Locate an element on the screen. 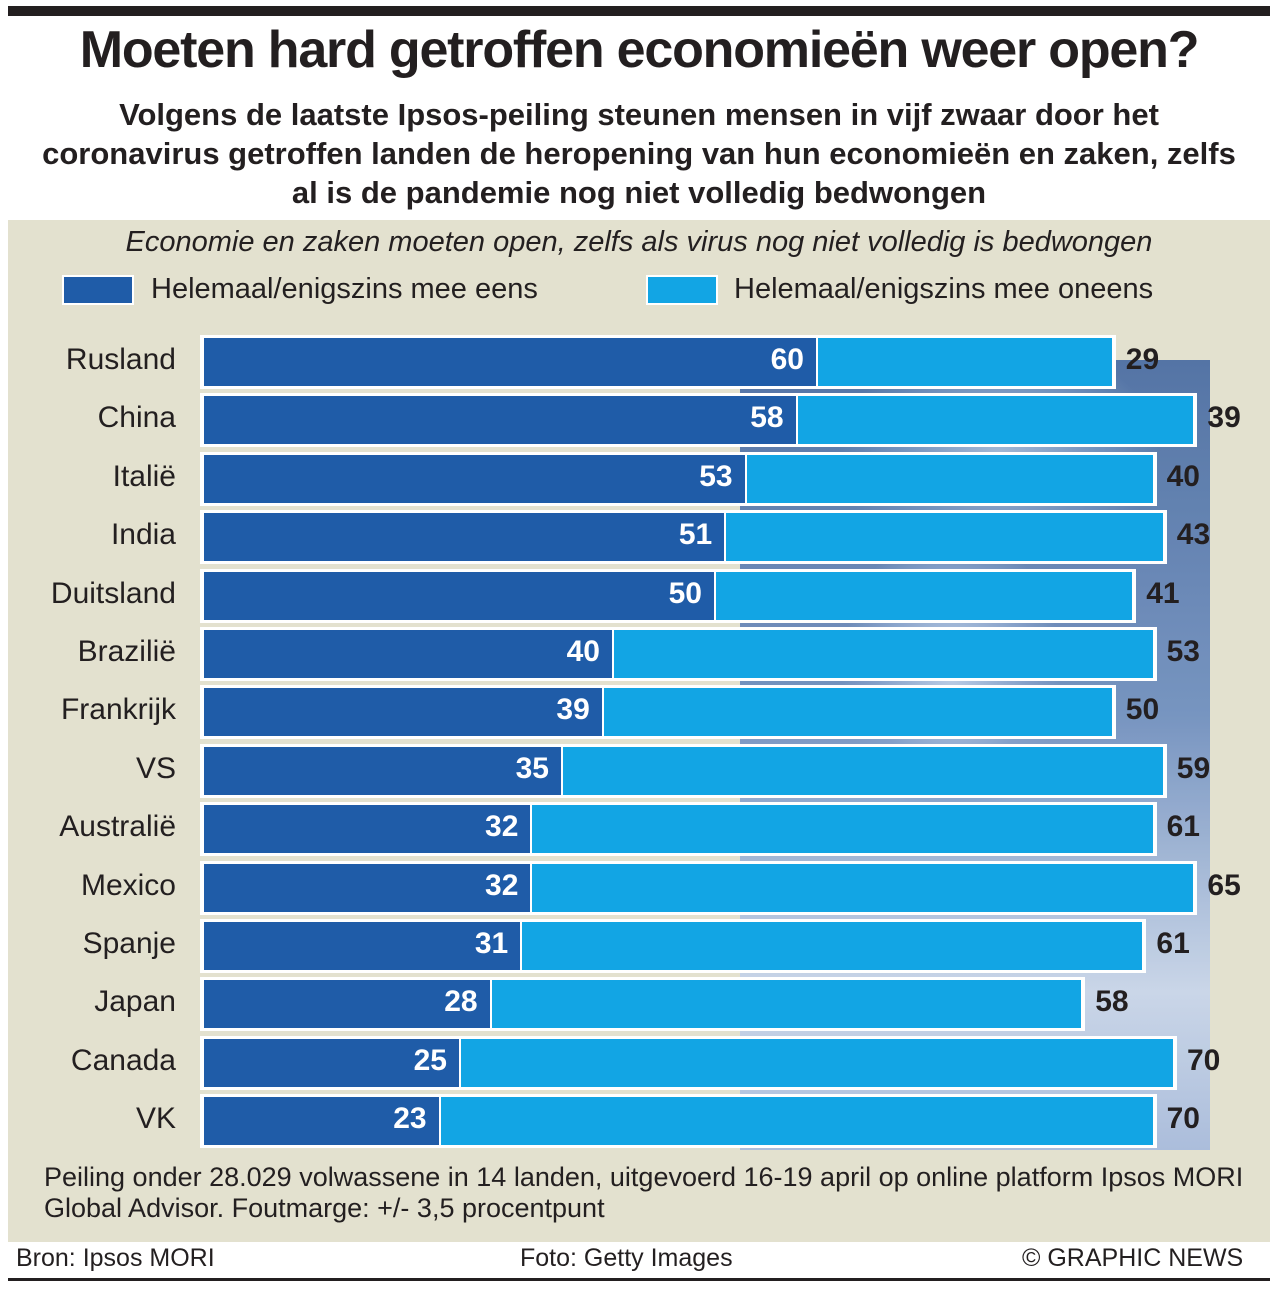 The width and height of the screenshot is (1278, 1290). value-label-disagree: 59 is located at coordinates (1193, 768).